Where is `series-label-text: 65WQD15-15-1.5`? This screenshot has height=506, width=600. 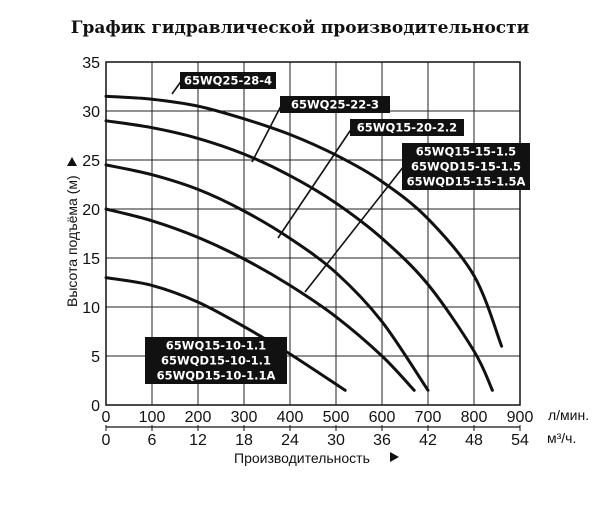
series-label-text: 65WQD15-15-1.5 is located at coordinates (466, 167).